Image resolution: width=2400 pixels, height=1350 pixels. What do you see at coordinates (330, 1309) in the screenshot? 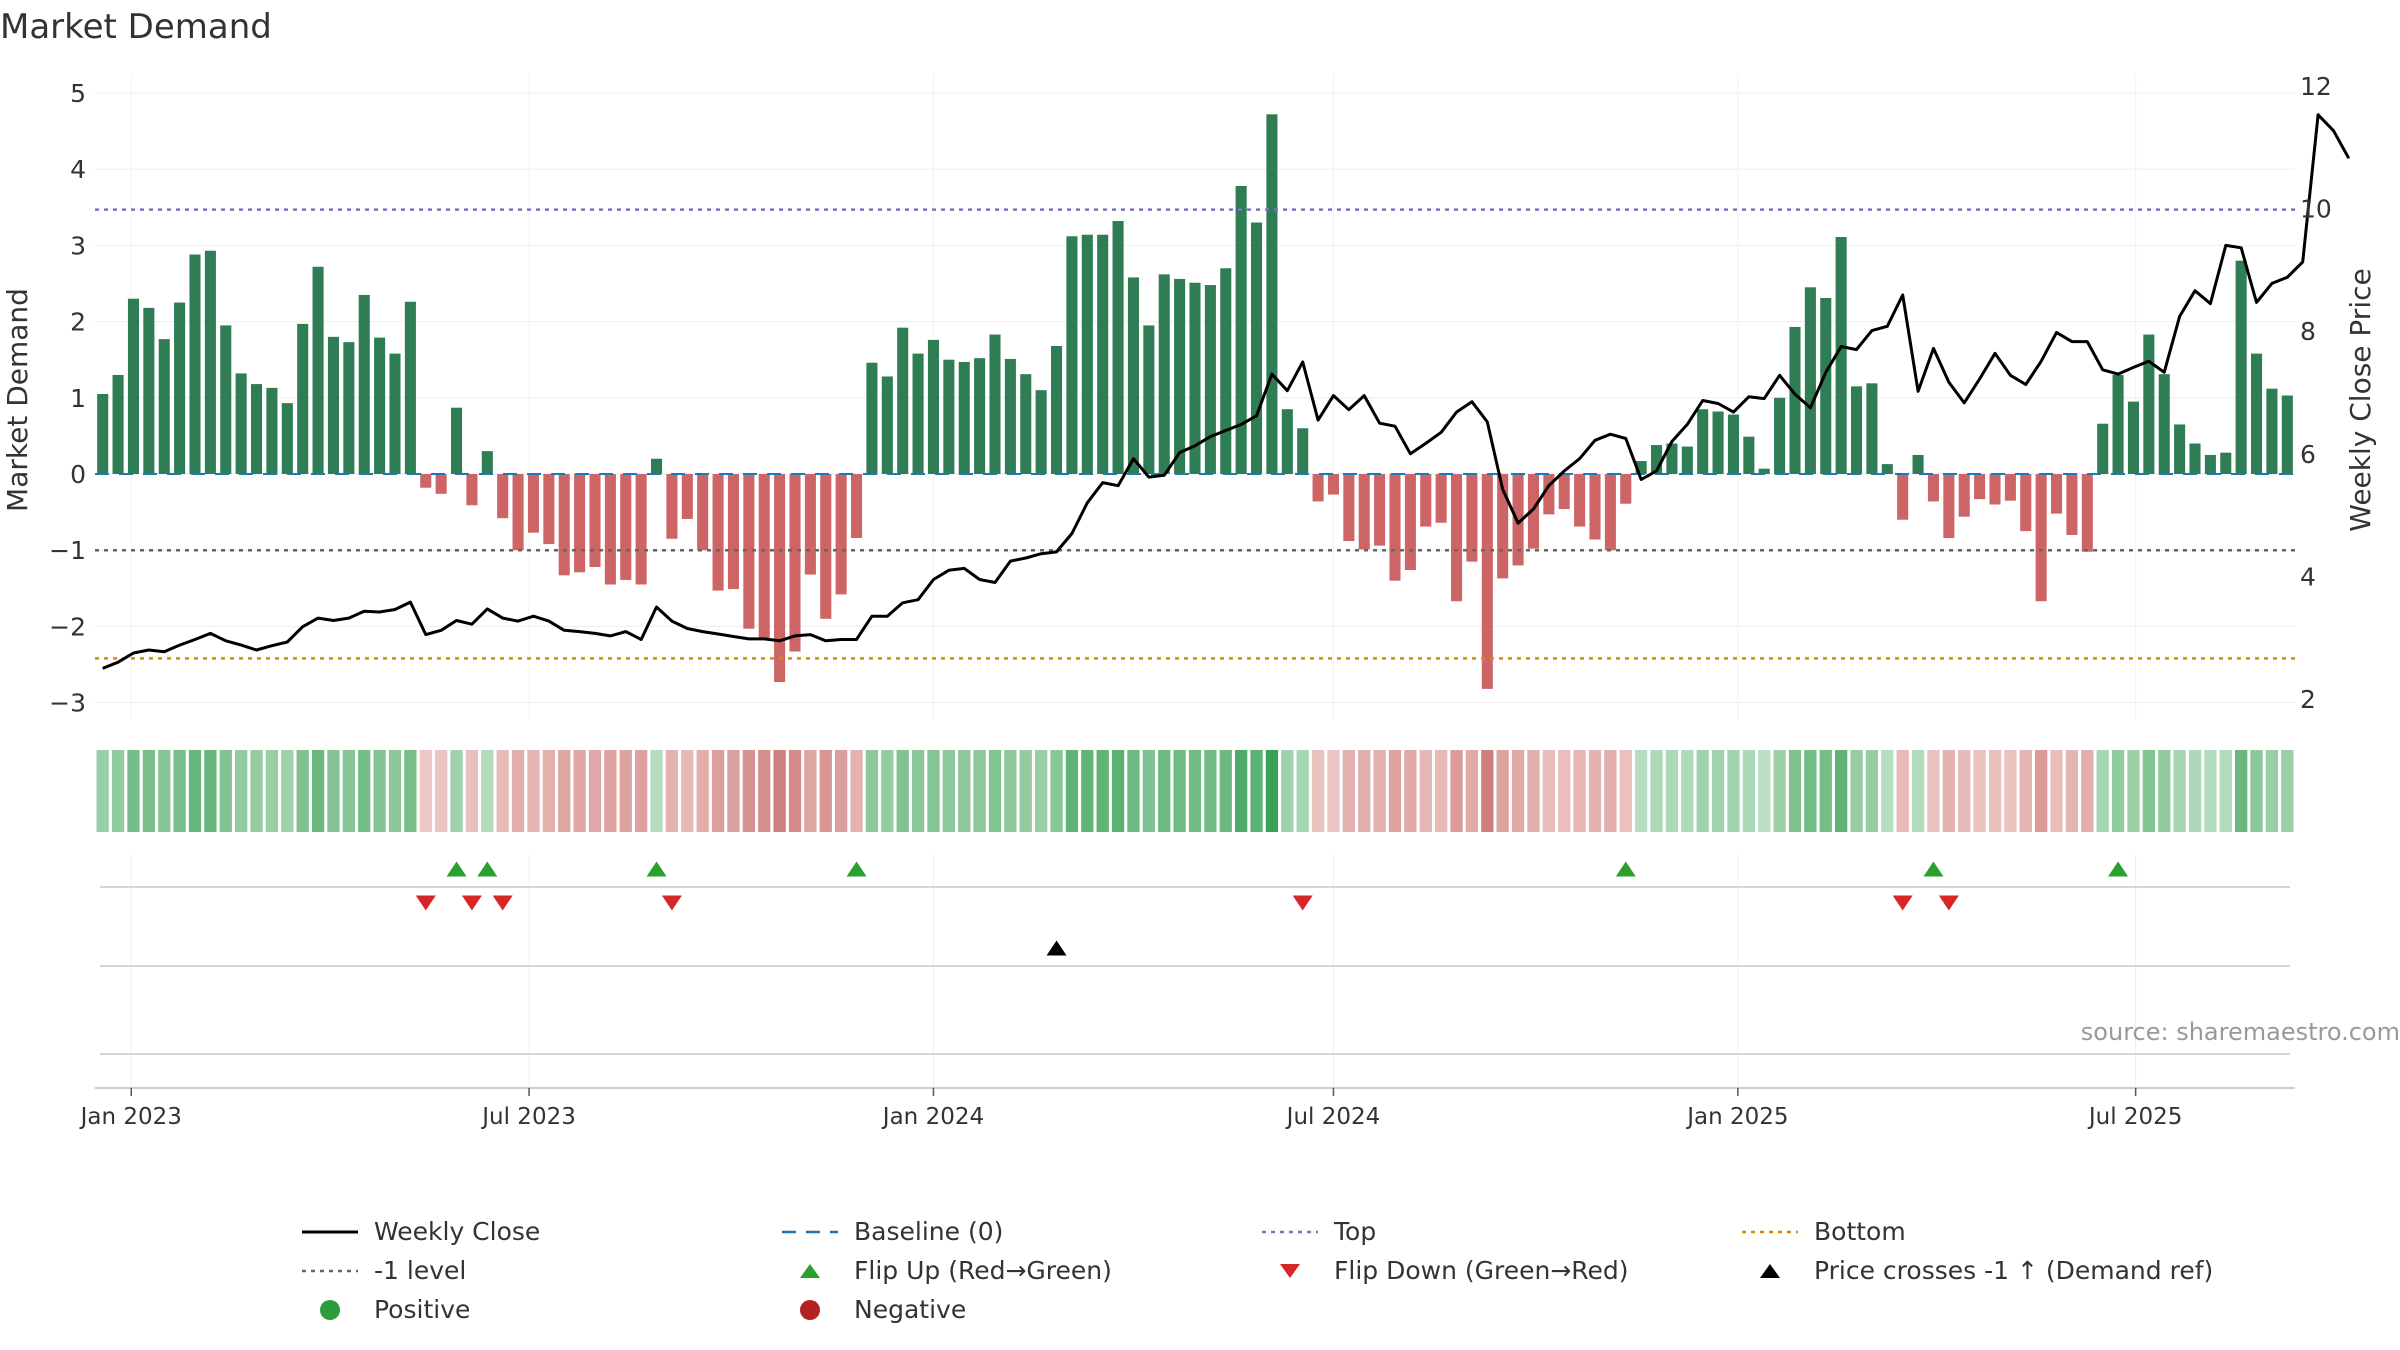
I see `legend-dot` at bounding box center [330, 1309].